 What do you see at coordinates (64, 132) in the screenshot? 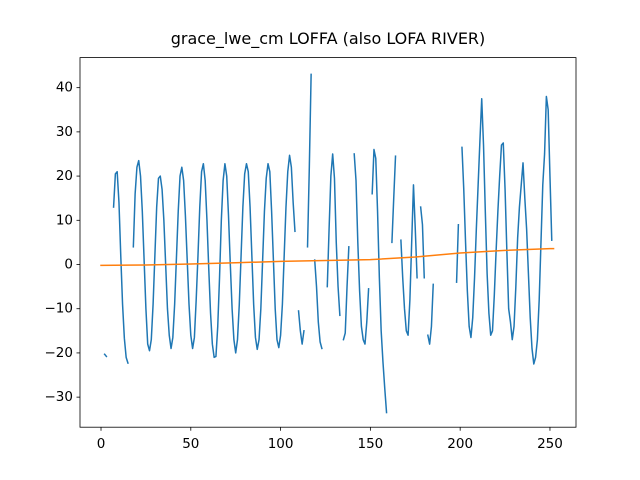
I see `y-tick-label: 30` at bounding box center [64, 132].